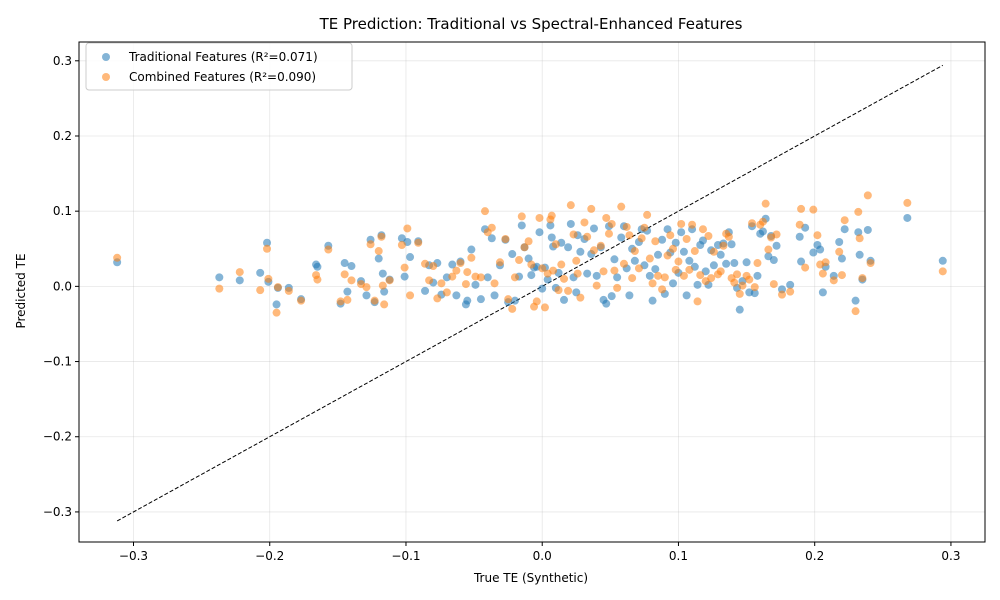 Image resolution: width=1000 pixels, height=600 pixels. I want to click on x-tick-label: −0.2, so click(269, 556).